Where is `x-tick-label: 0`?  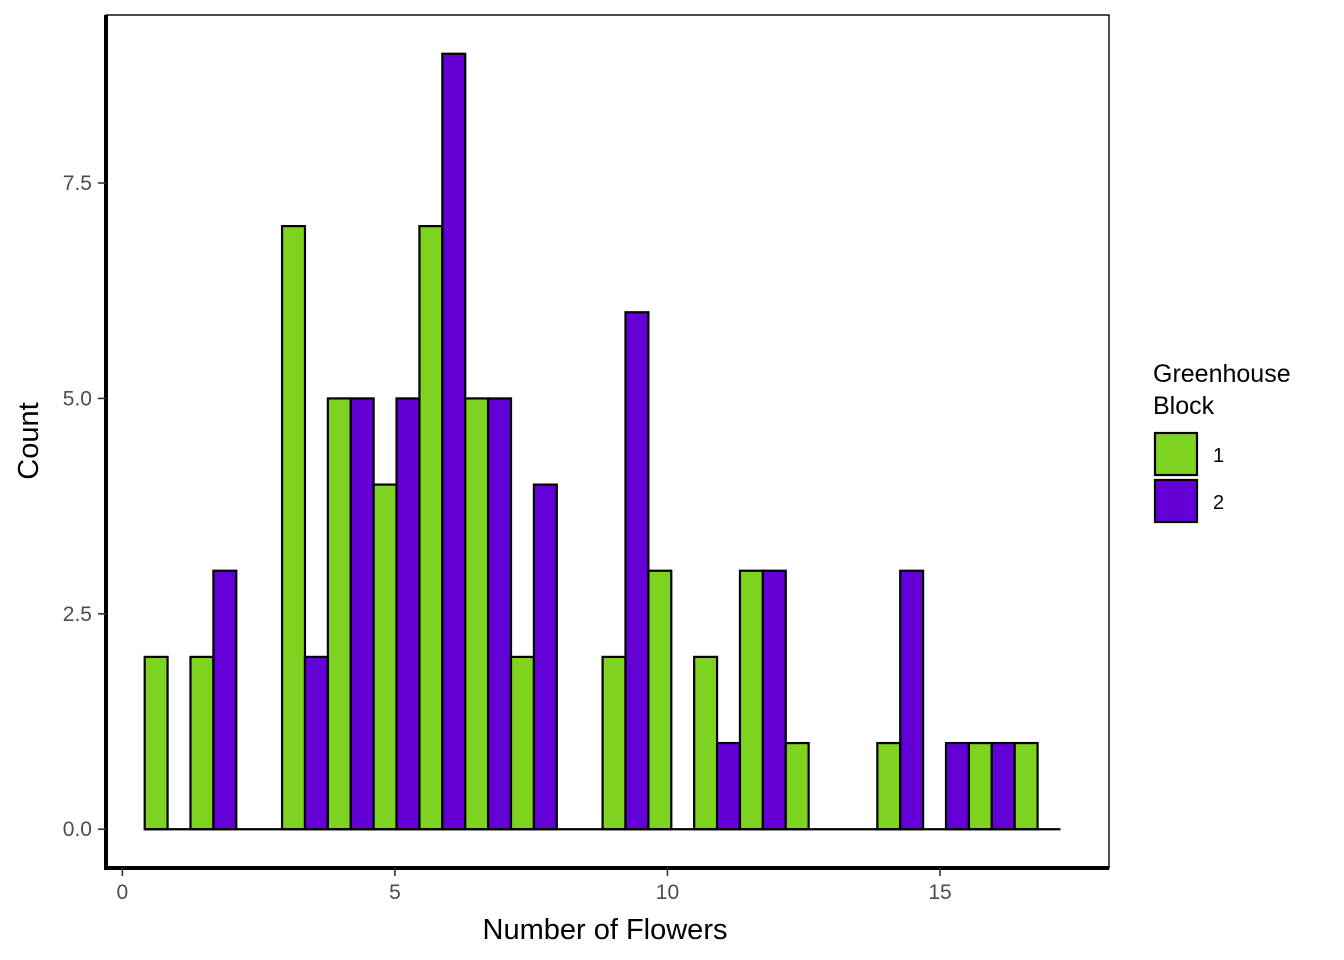
x-tick-label: 0 is located at coordinates (123, 892).